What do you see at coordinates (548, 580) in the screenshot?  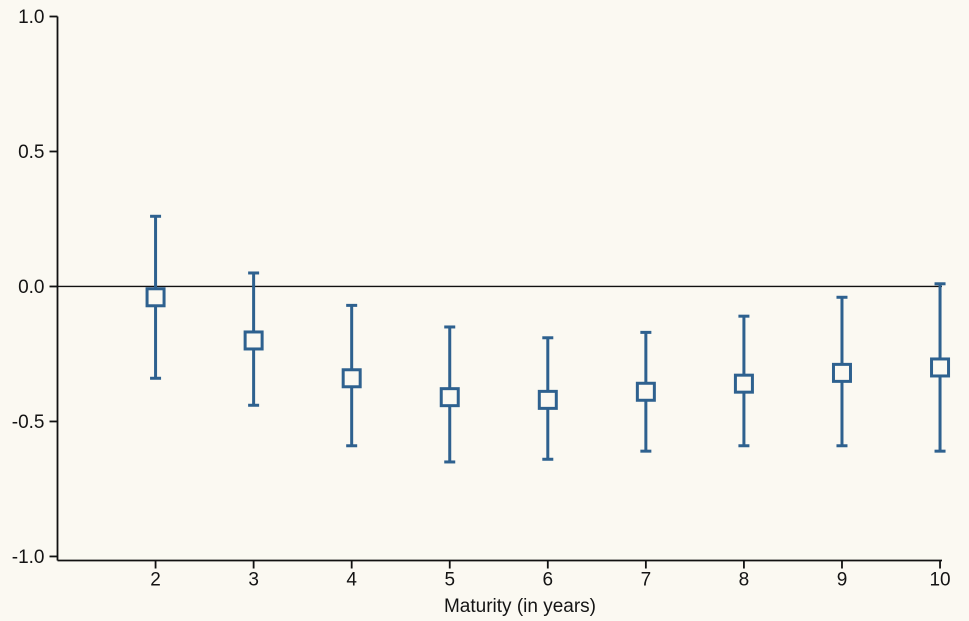 I see `x-tick-label: 6` at bounding box center [548, 580].